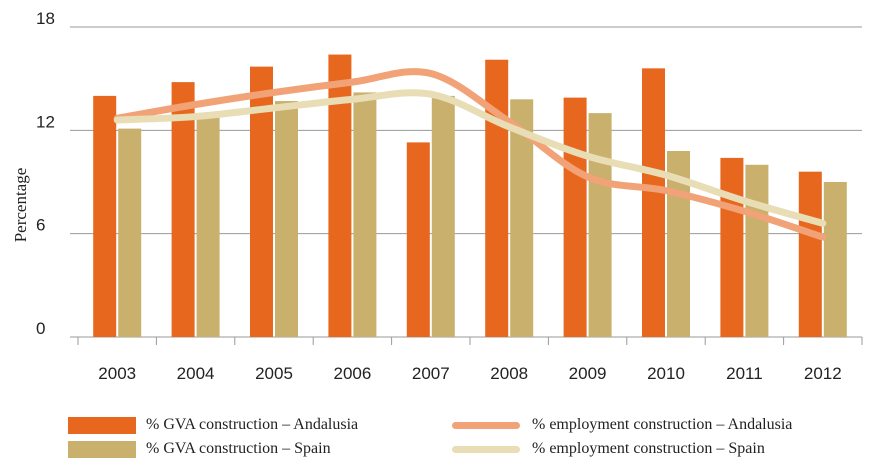  I want to click on y-tick-labels: 0 6 12 18, so click(45, 173).